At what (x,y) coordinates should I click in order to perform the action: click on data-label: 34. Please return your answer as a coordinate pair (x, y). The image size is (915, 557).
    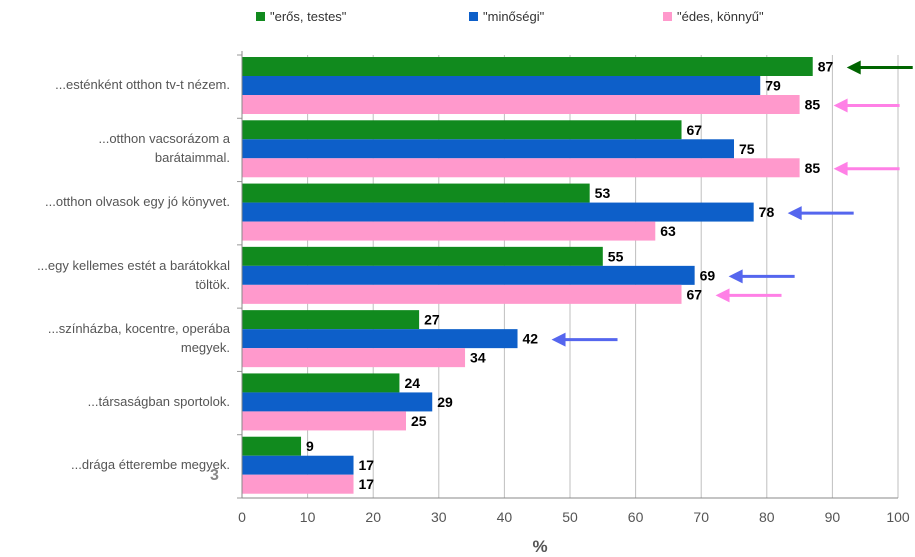
    Looking at the image, I should click on (478, 358).